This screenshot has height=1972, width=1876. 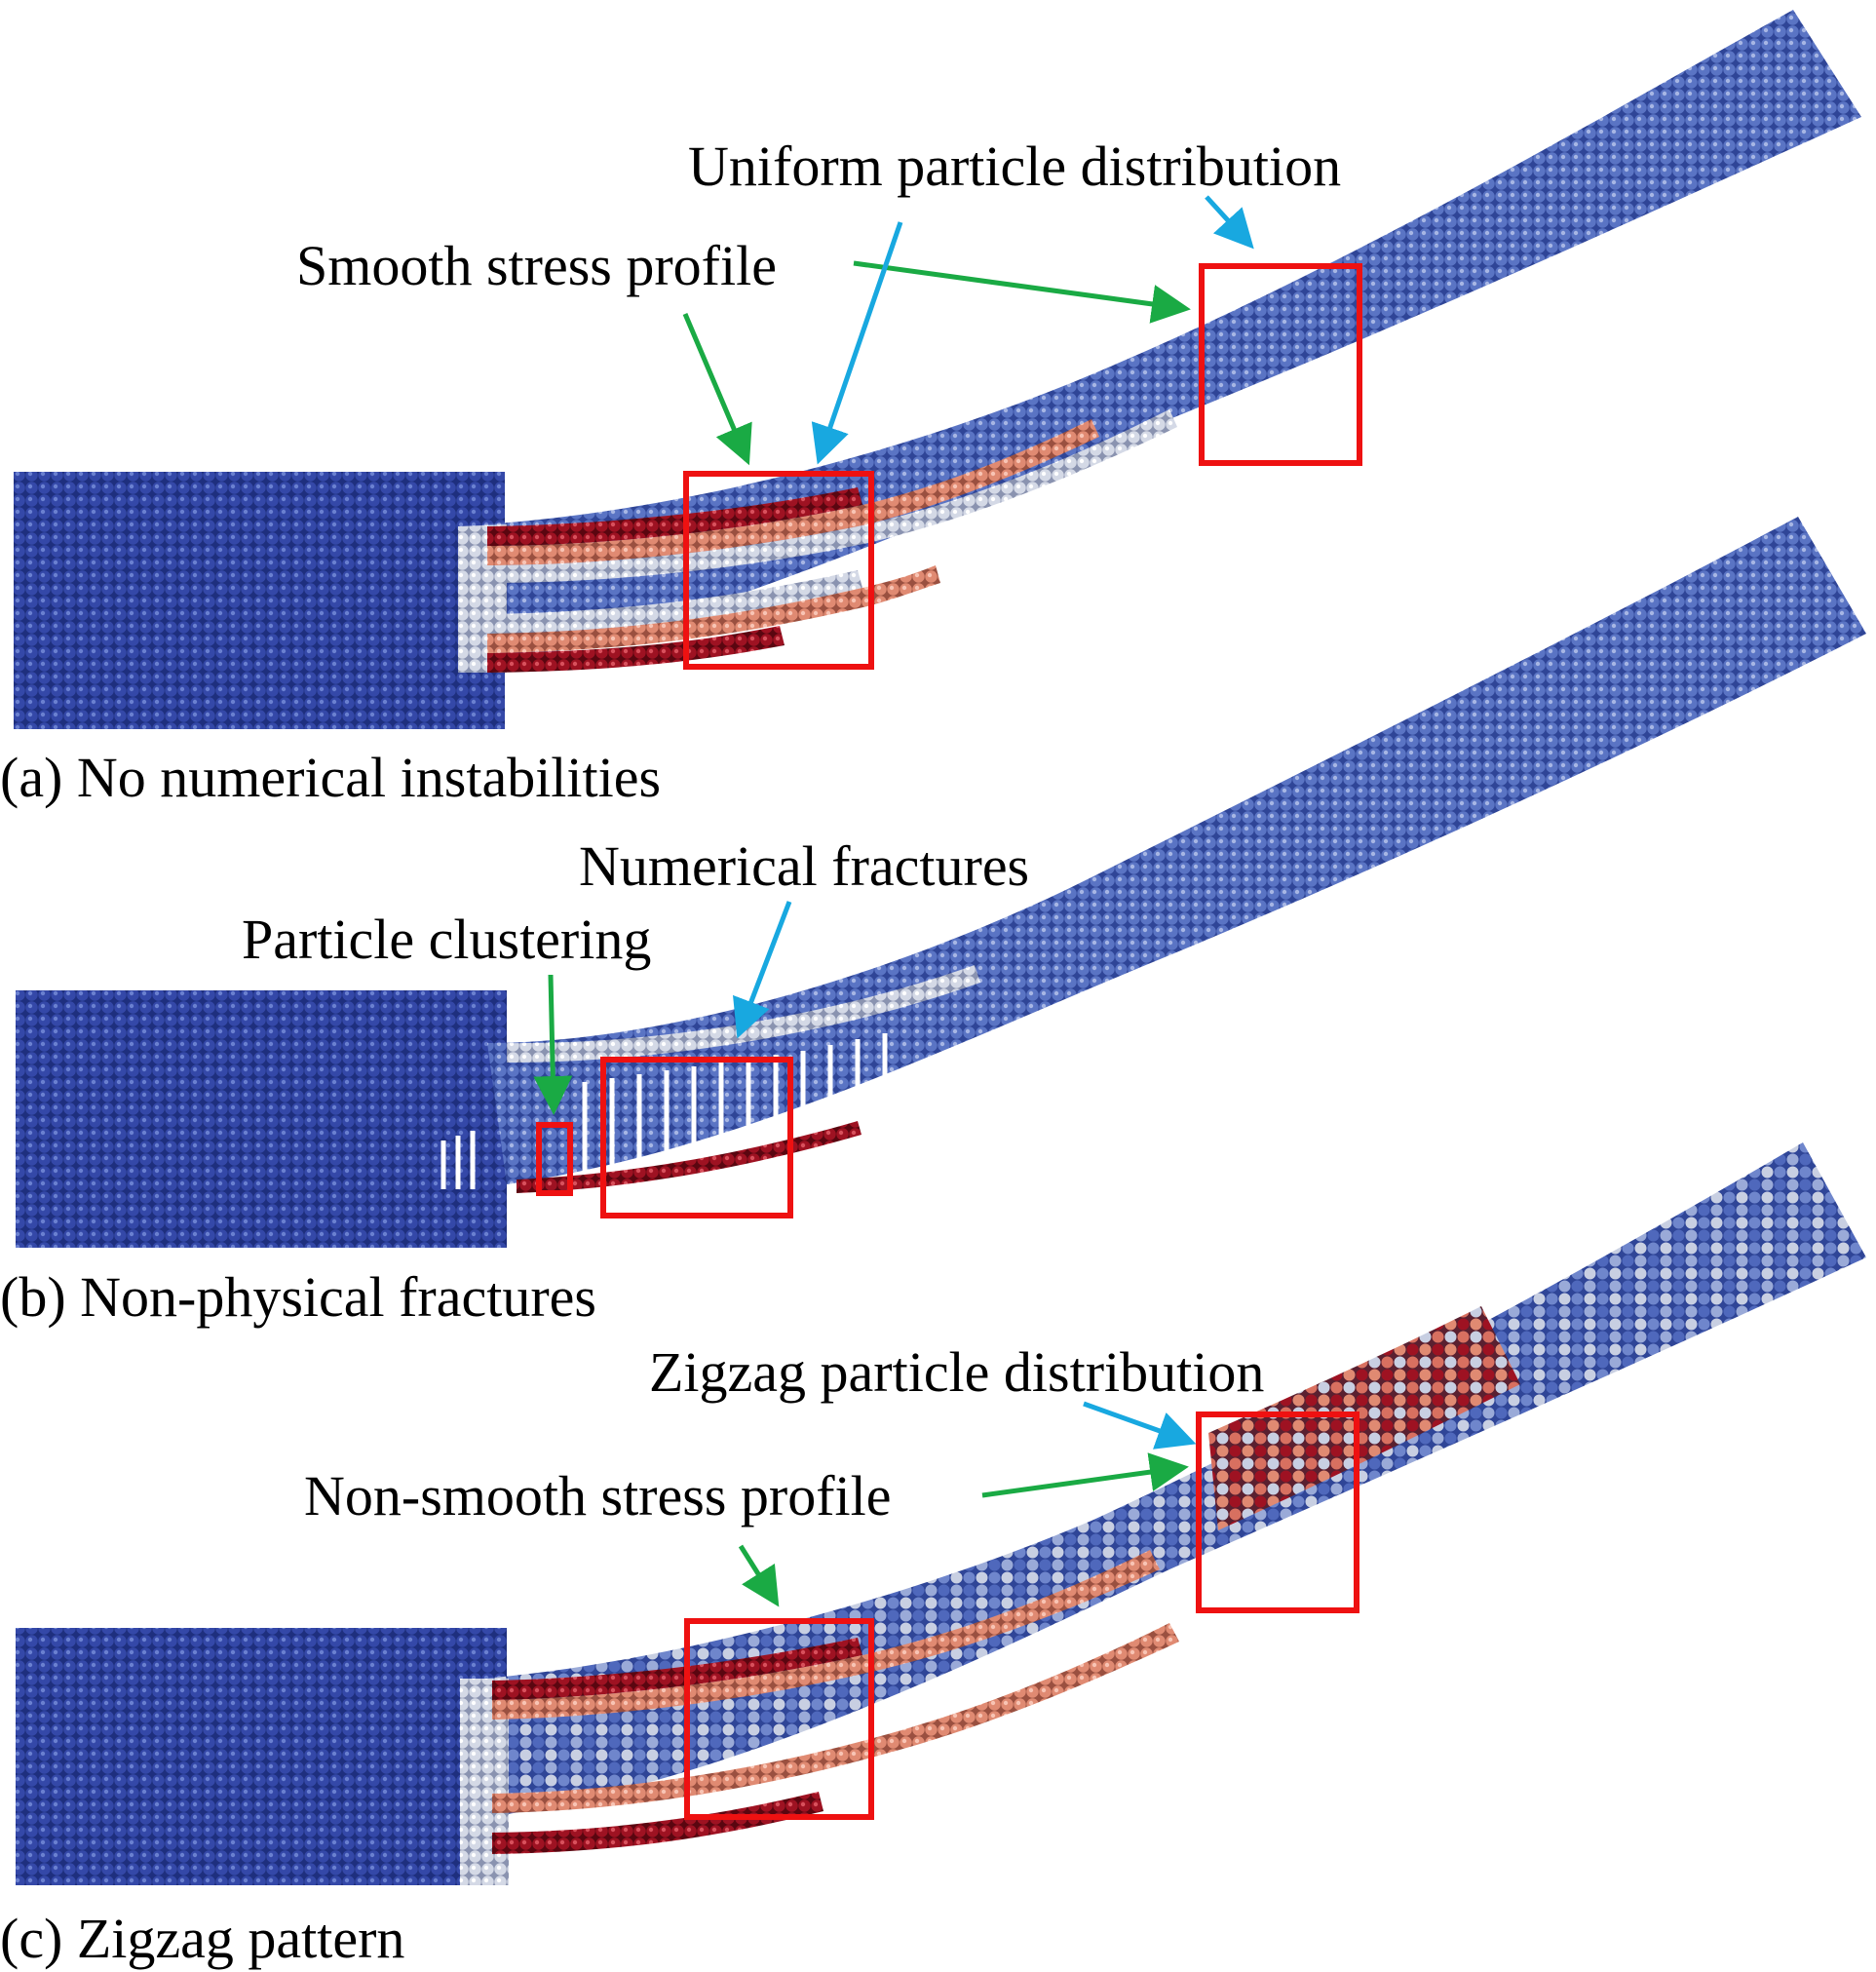 I want to click on panel-b-fixed-block, so click(x=261, y=1119).